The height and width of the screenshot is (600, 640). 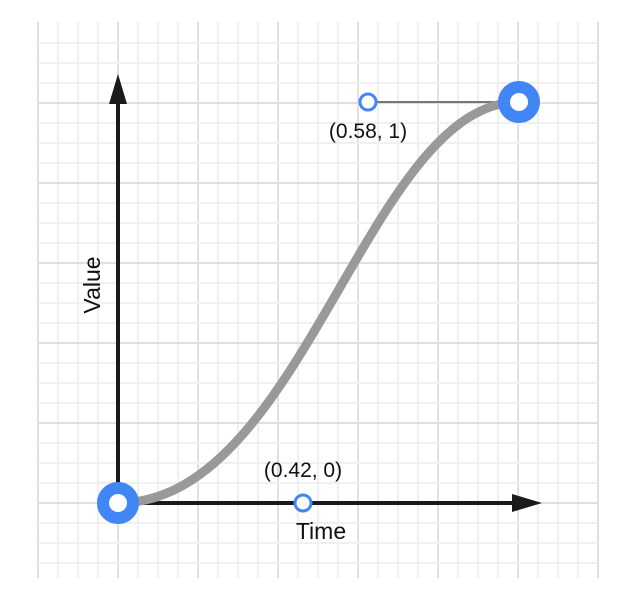 What do you see at coordinates (92, 284) in the screenshot?
I see `y-axis-label: Value` at bounding box center [92, 284].